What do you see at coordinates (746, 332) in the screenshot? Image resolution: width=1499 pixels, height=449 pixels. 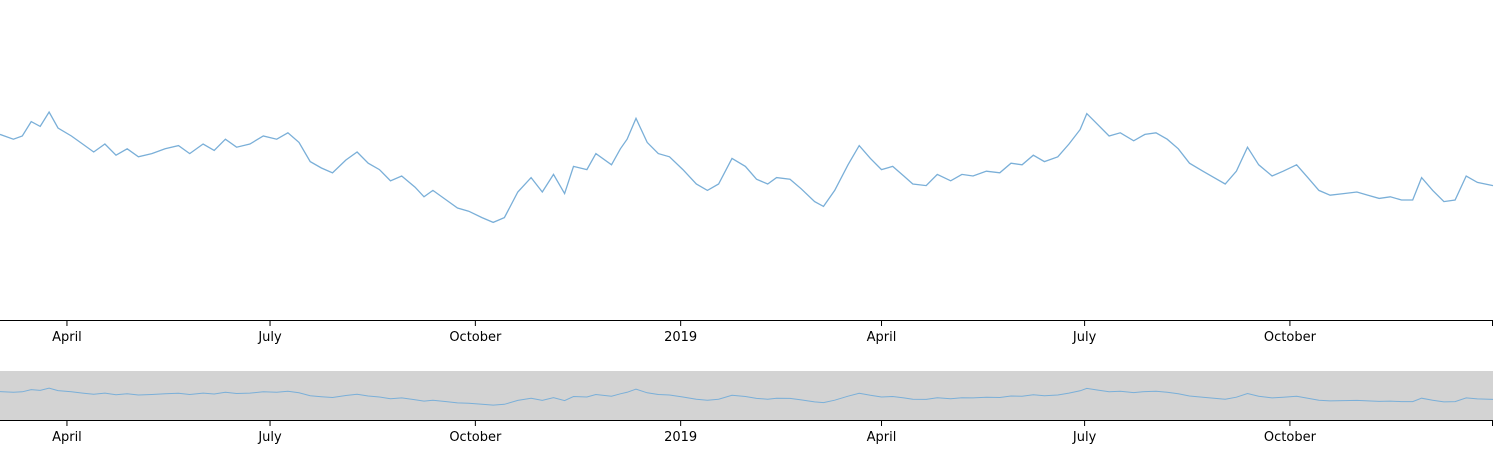 I see `focus-x-axis: April July October 2019 April July October` at bounding box center [746, 332].